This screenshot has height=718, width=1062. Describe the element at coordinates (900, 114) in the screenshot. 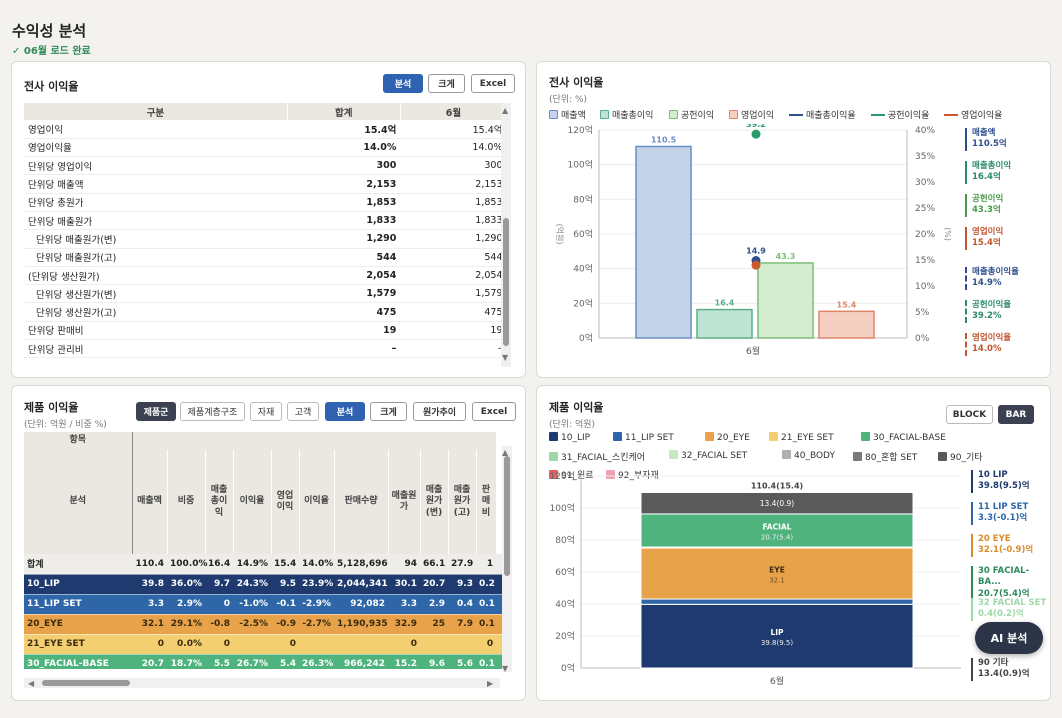

I see `legend-item: 공헌이익율` at that location.